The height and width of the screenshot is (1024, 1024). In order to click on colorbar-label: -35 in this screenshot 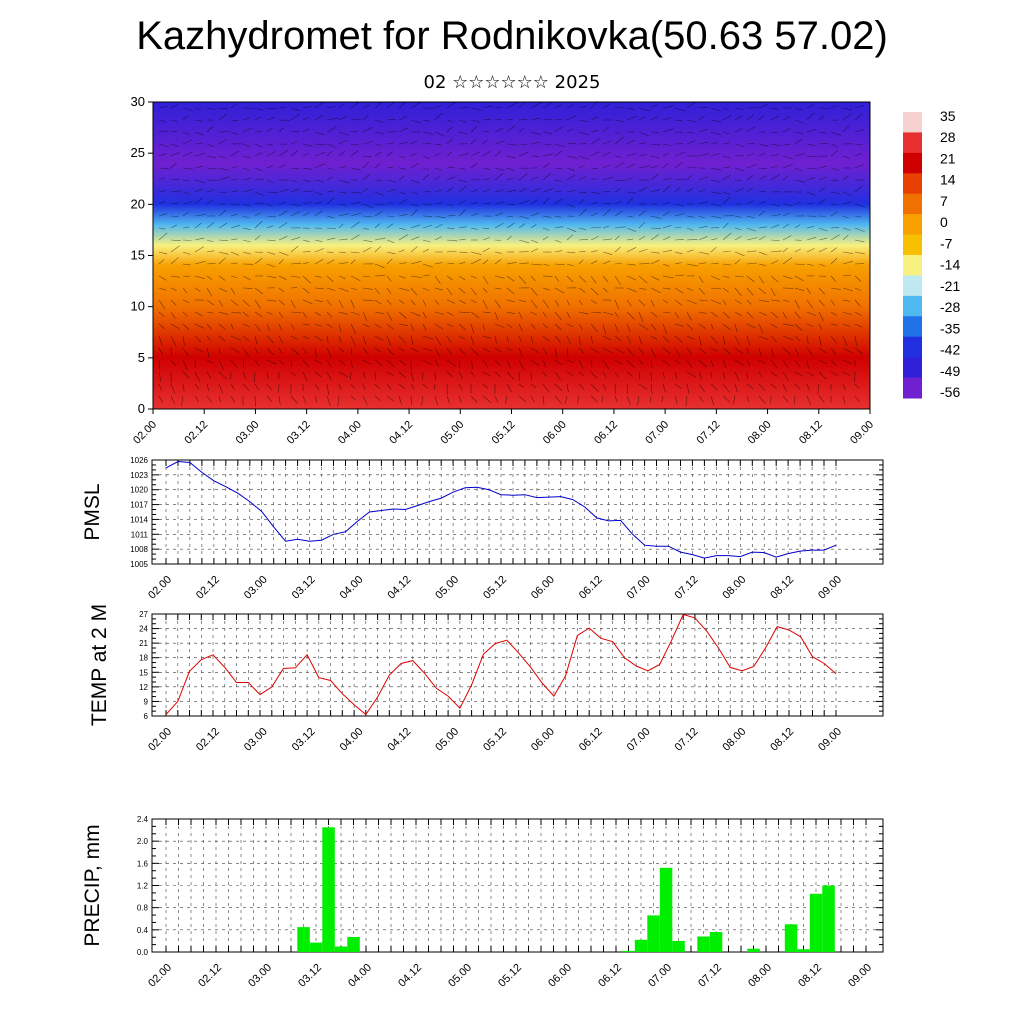, I will do `click(950, 328)`.